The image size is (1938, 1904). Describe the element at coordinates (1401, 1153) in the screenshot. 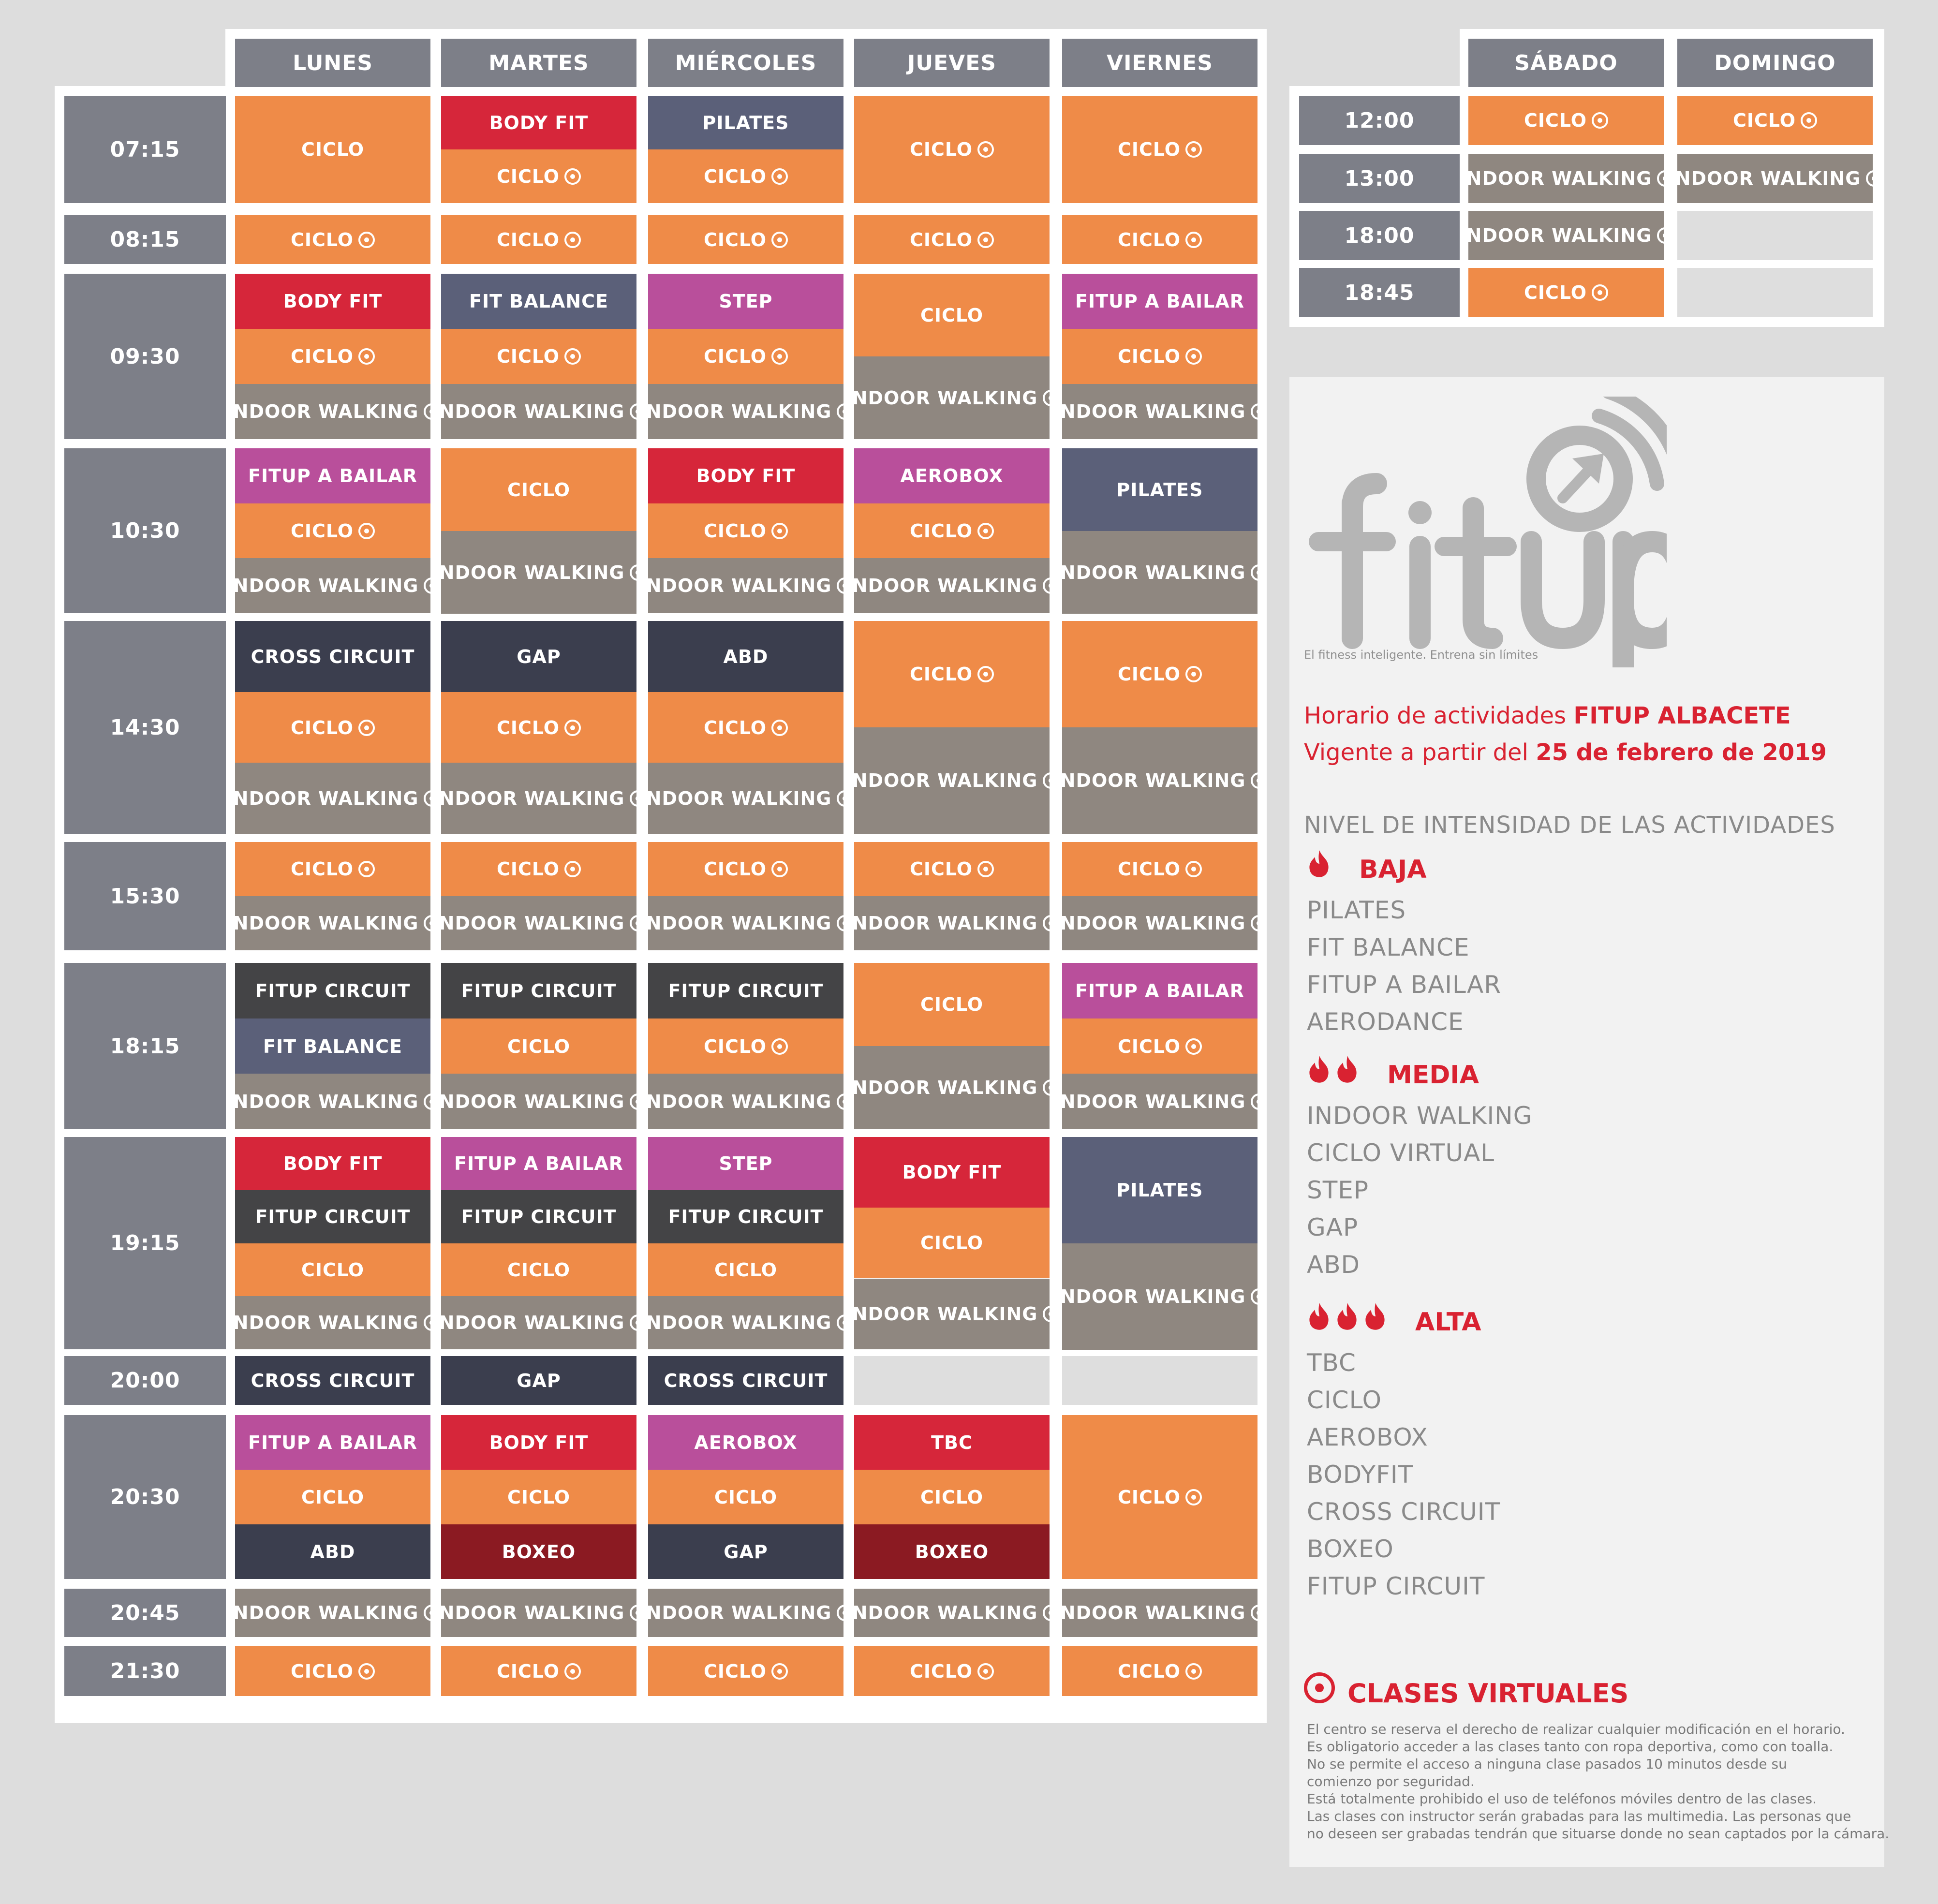

I see `intensity-activity: CICLO VIRTUAL` at that location.